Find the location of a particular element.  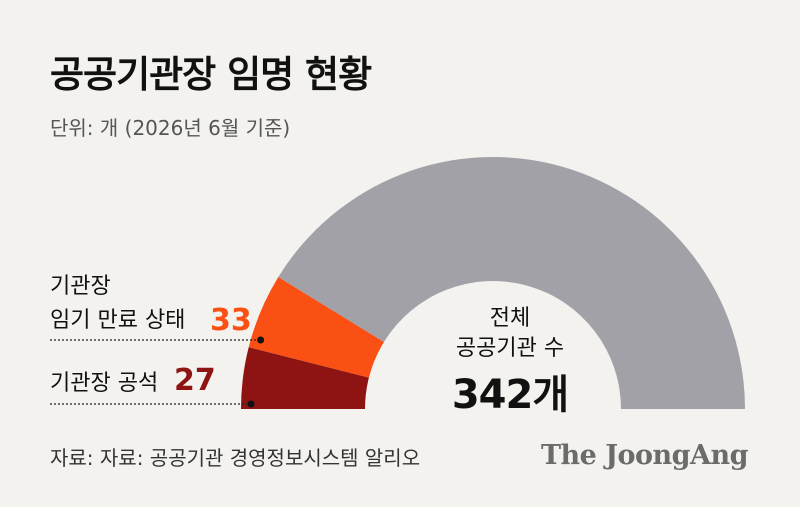

label-vacant: 기관장 공석 is located at coordinates (104, 383).